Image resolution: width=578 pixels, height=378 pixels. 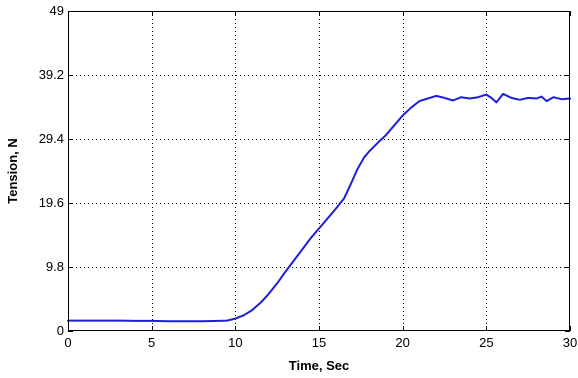 I want to click on x-axis-label: Time, Sec, so click(x=319, y=365).